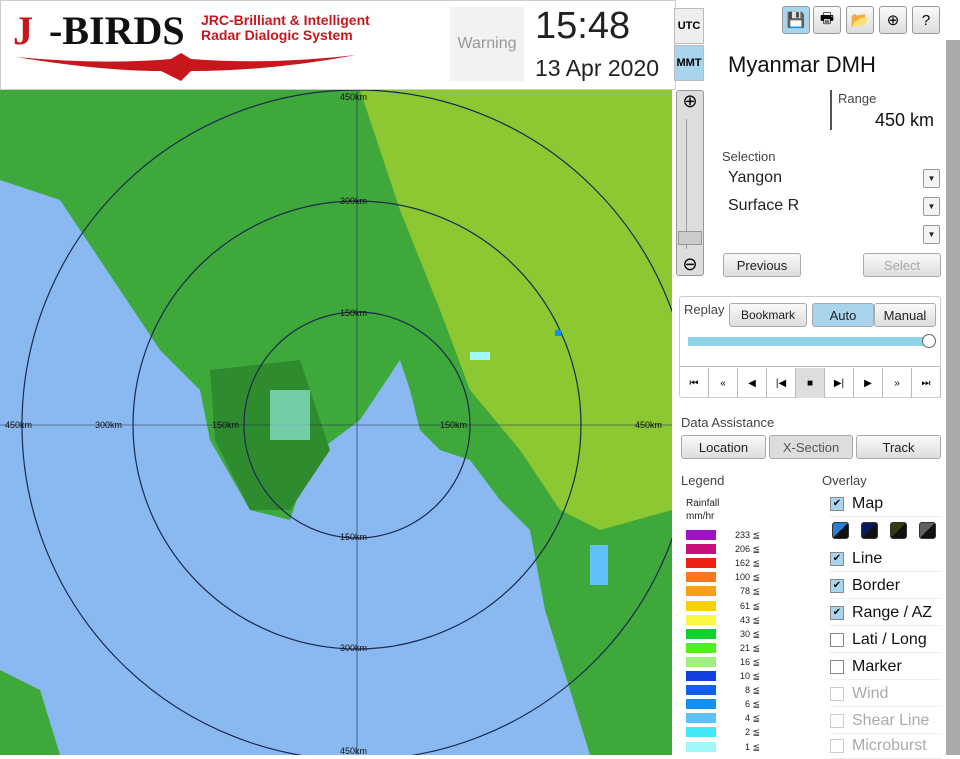  What do you see at coordinates (831, 234) in the screenshot?
I see `sub-dropdown: ▼` at bounding box center [831, 234].